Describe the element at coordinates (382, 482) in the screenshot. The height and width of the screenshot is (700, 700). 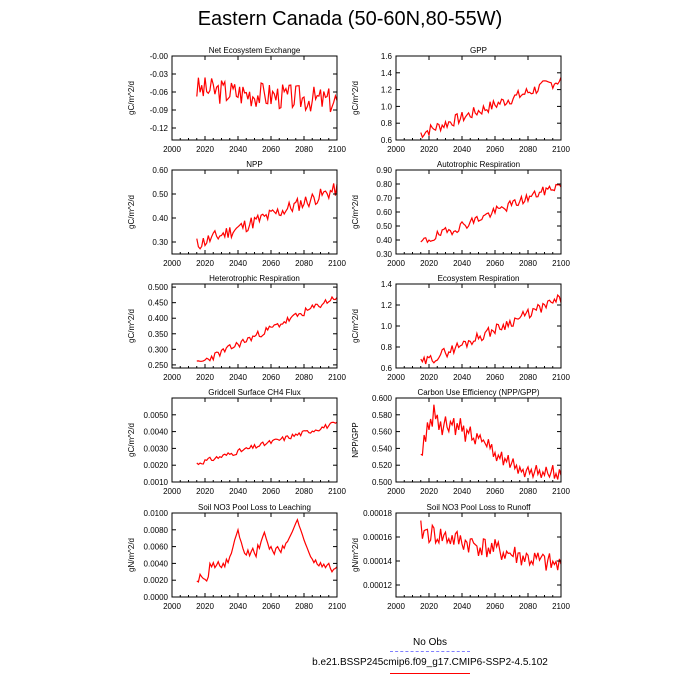
I see `y-tick-label: 0.500` at that location.